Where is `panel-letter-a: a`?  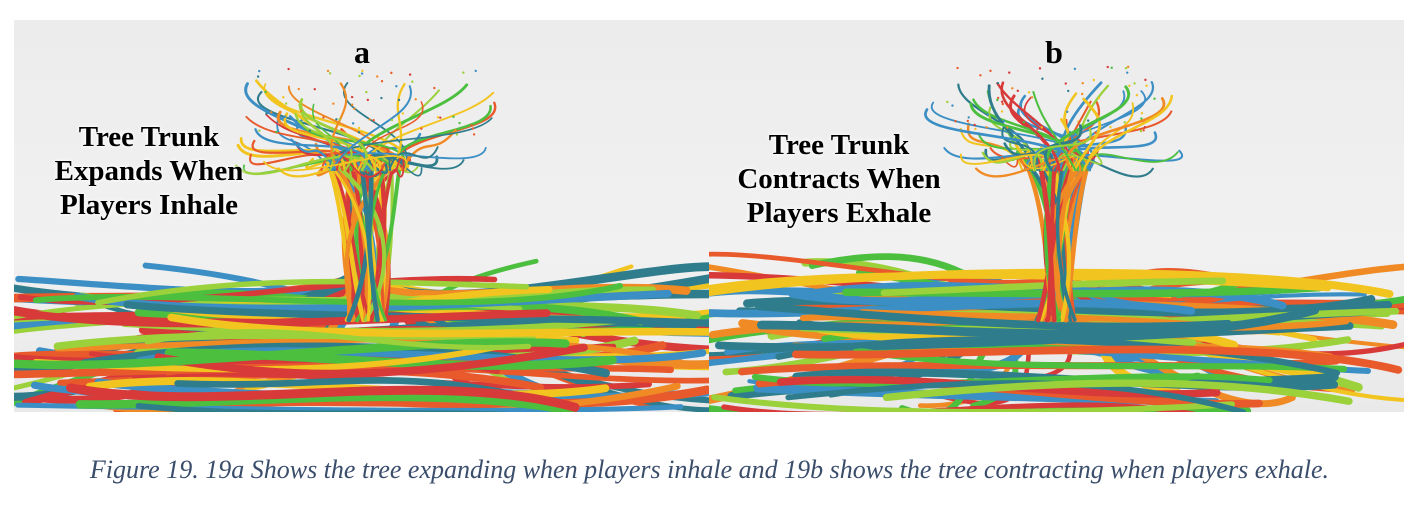
panel-letter-a: a is located at coordinates (362, 52).